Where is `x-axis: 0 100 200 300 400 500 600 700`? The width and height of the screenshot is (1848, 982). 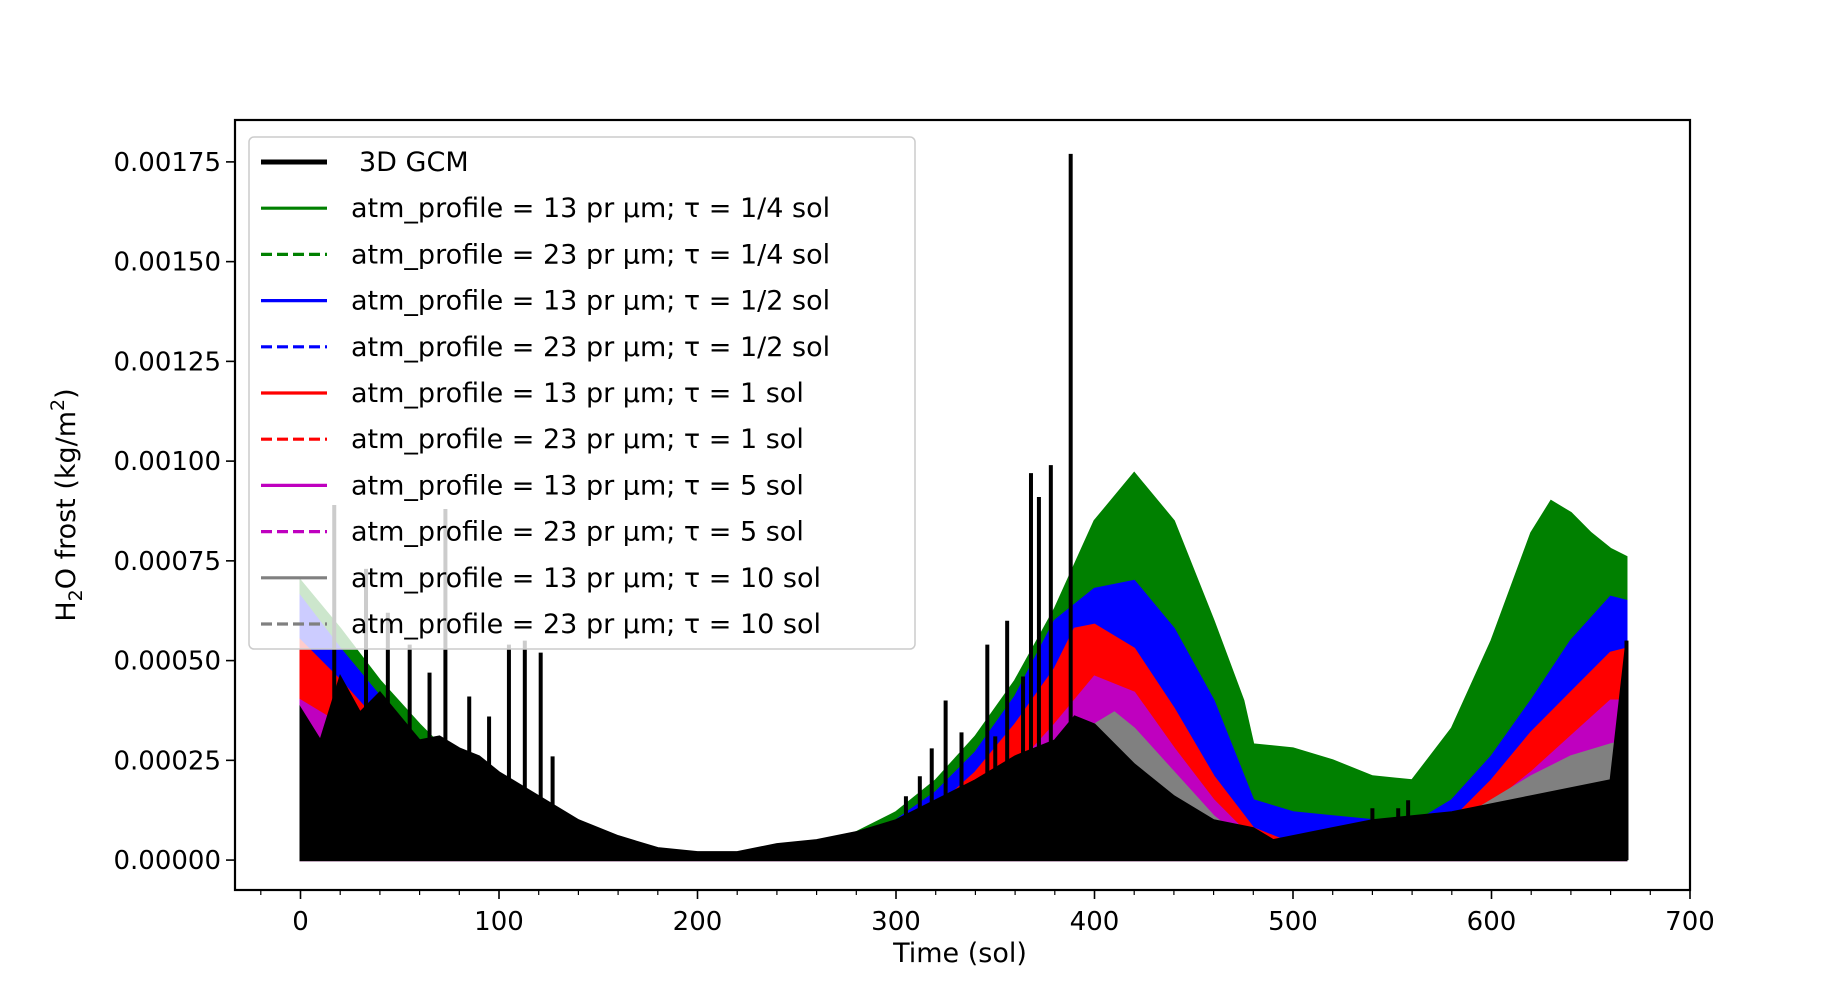 x-axis: 0 100 200 300 400 500 600 700 is located at coordinates (987, 913).